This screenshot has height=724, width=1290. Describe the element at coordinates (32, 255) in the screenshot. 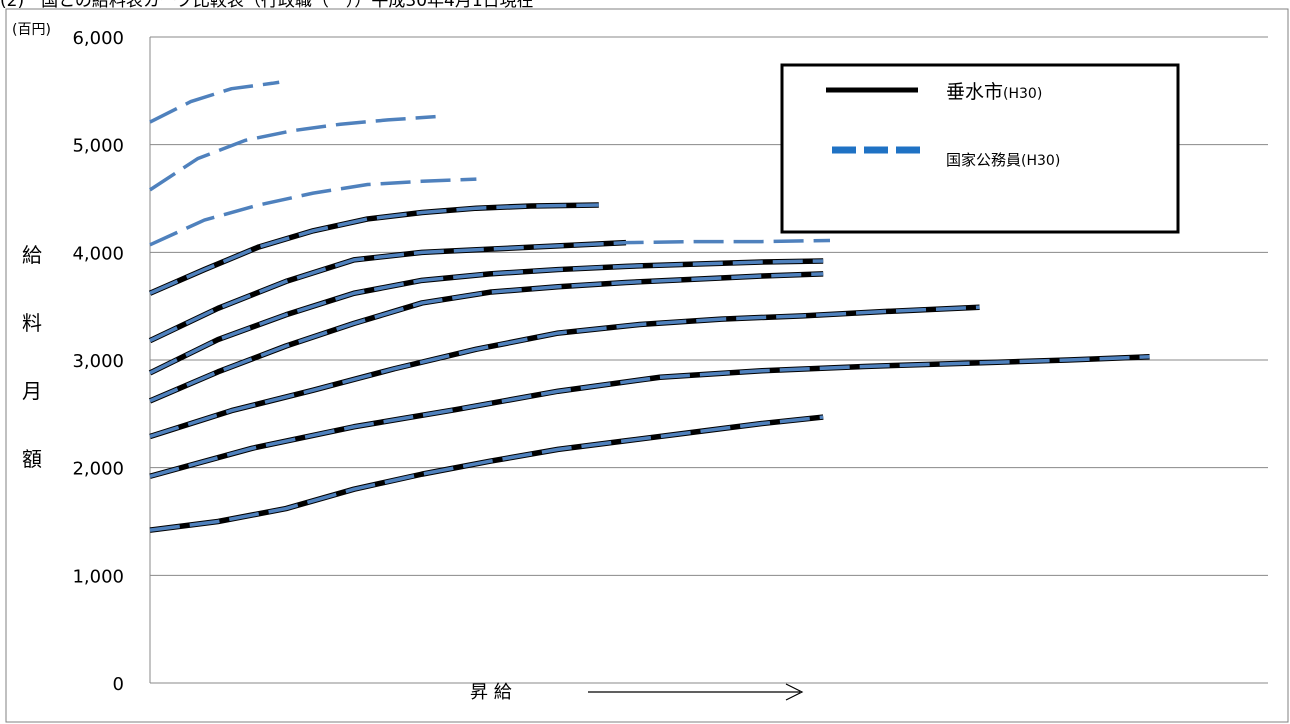

I see `y-axis-label-char: 給` at that location.